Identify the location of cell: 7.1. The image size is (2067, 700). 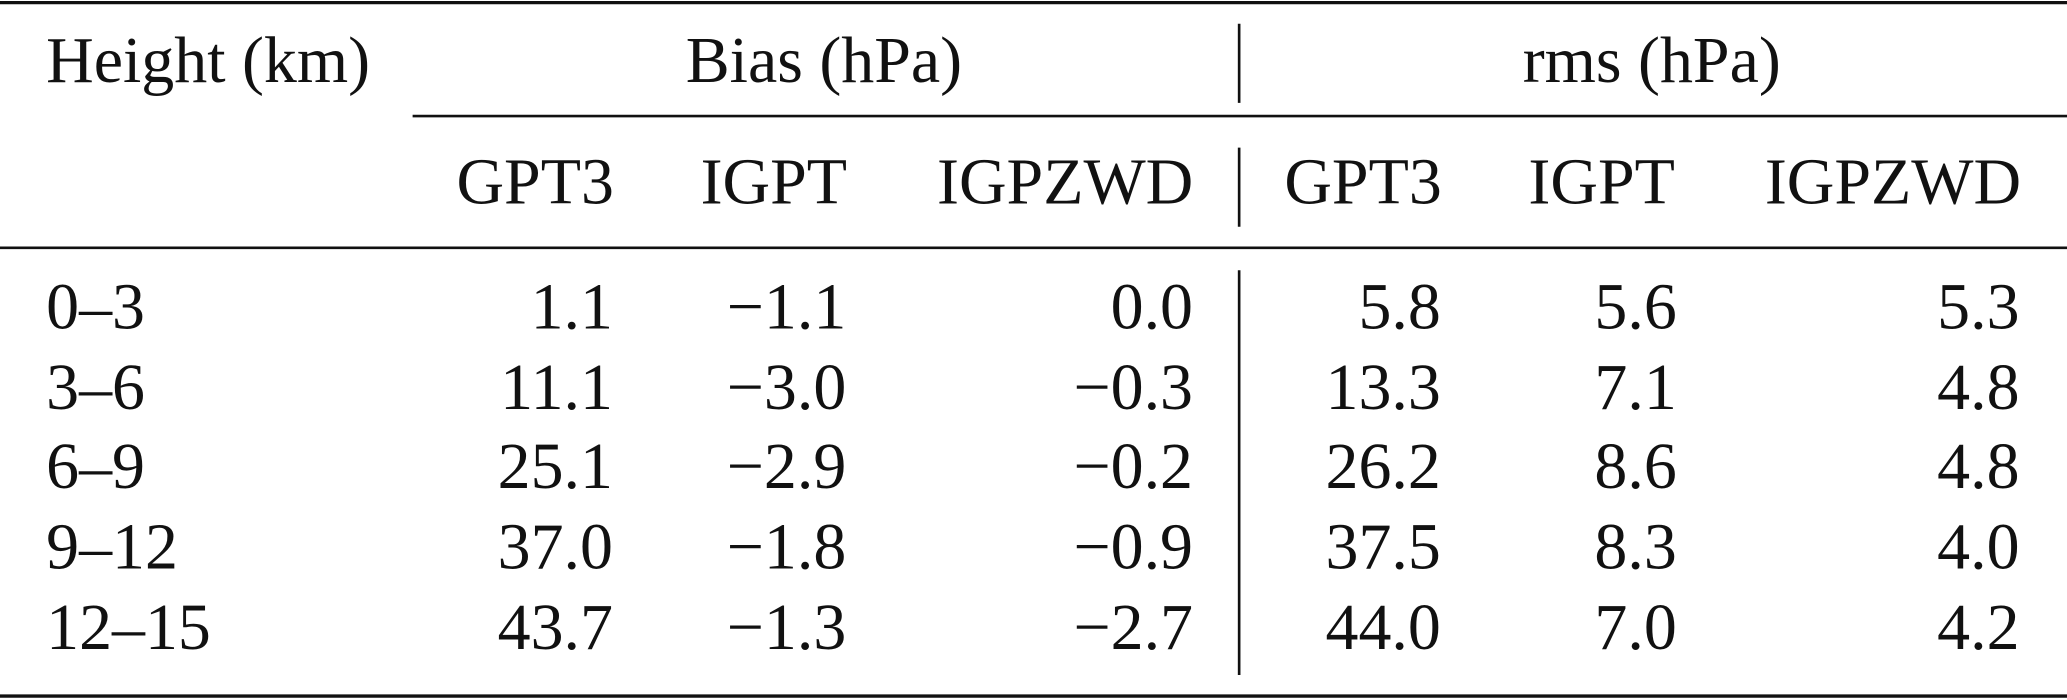
(1635, 387).